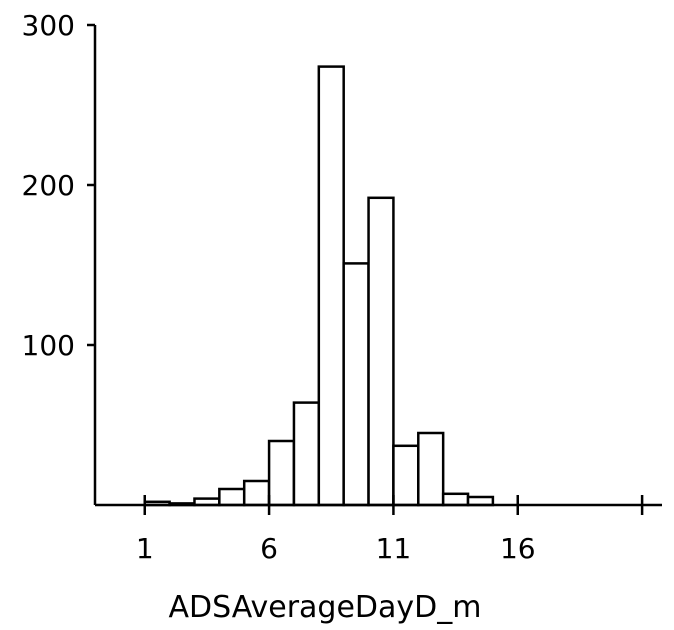 Image resolution: width=674 pixels, height=630 pixels. Describe the element at coordinates (145, 548) in the screenshot. I see `x-tick-label-1: 1` at that location.